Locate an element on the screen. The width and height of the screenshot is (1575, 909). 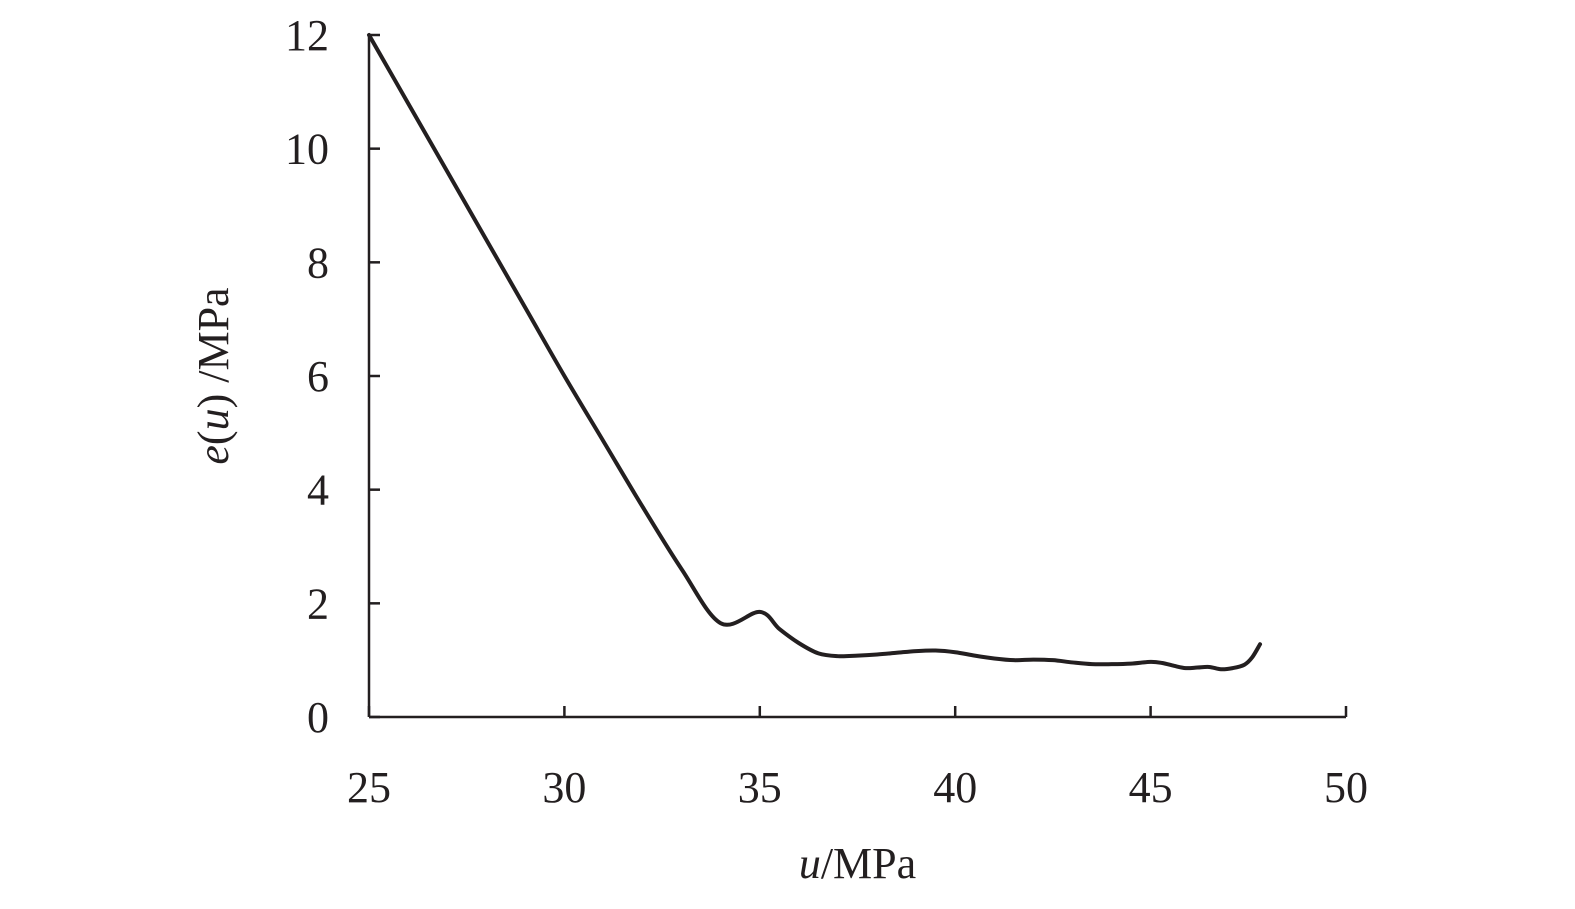
y-axis-paren-open: ( is located at coordinates (213, 437).